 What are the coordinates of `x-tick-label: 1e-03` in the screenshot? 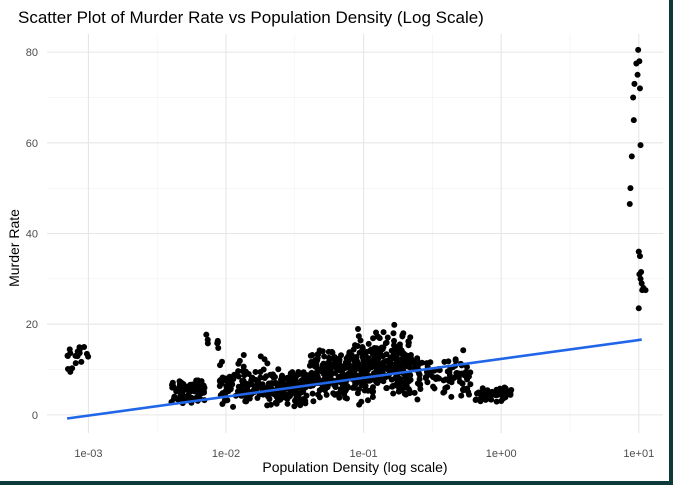 It's located at (88, 454).